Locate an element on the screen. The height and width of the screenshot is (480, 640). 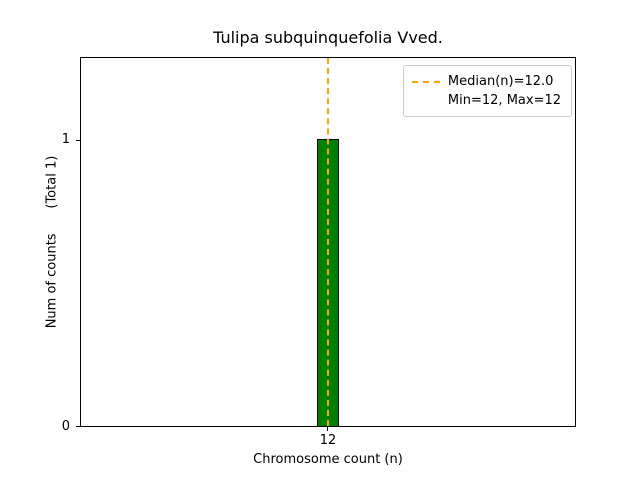
legend: Median(n)=12.0 Min=12, Max=12 is located at coordinates (487, 91).